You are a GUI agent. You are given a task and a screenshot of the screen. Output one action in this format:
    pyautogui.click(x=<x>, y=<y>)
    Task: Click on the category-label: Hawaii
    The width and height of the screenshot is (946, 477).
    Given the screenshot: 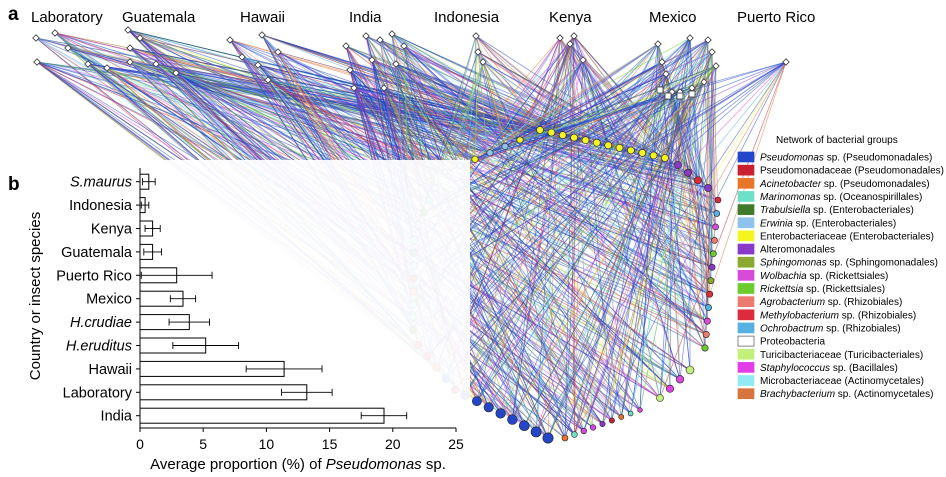 What is the action you would take?
    pyautogui.click(x=110, y=370)
    